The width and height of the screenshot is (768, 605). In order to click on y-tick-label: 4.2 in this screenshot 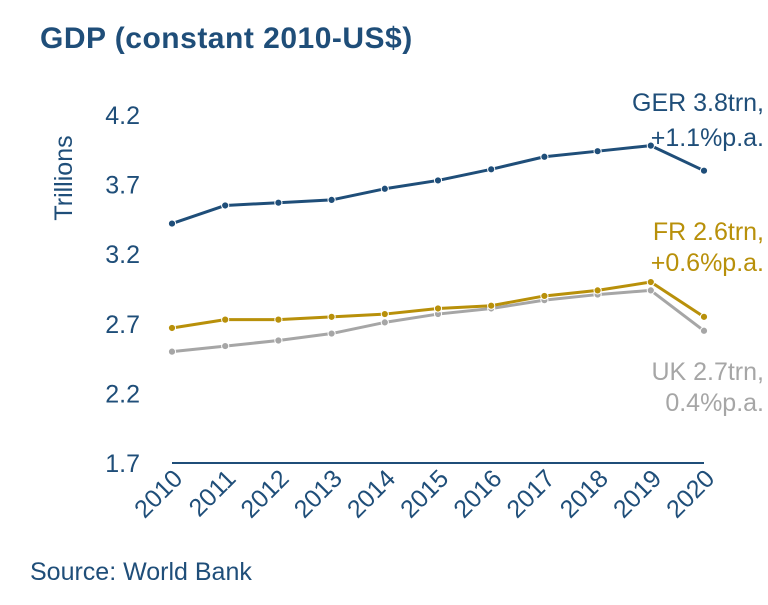, I will do `click(122, 116)`.